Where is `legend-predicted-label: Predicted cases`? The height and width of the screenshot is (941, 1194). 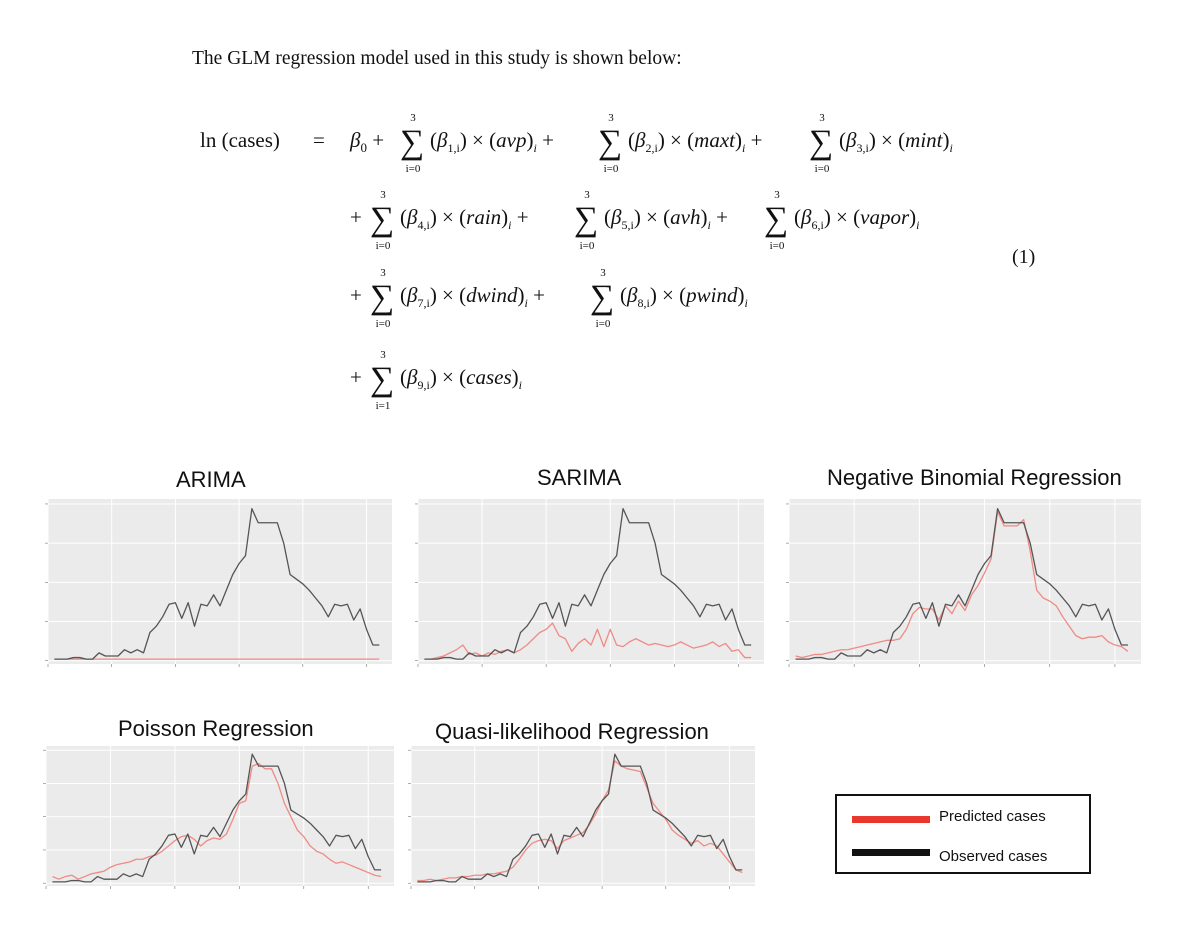 legend-predicted-label: Predicted cases is located at coordinates (992, 816).